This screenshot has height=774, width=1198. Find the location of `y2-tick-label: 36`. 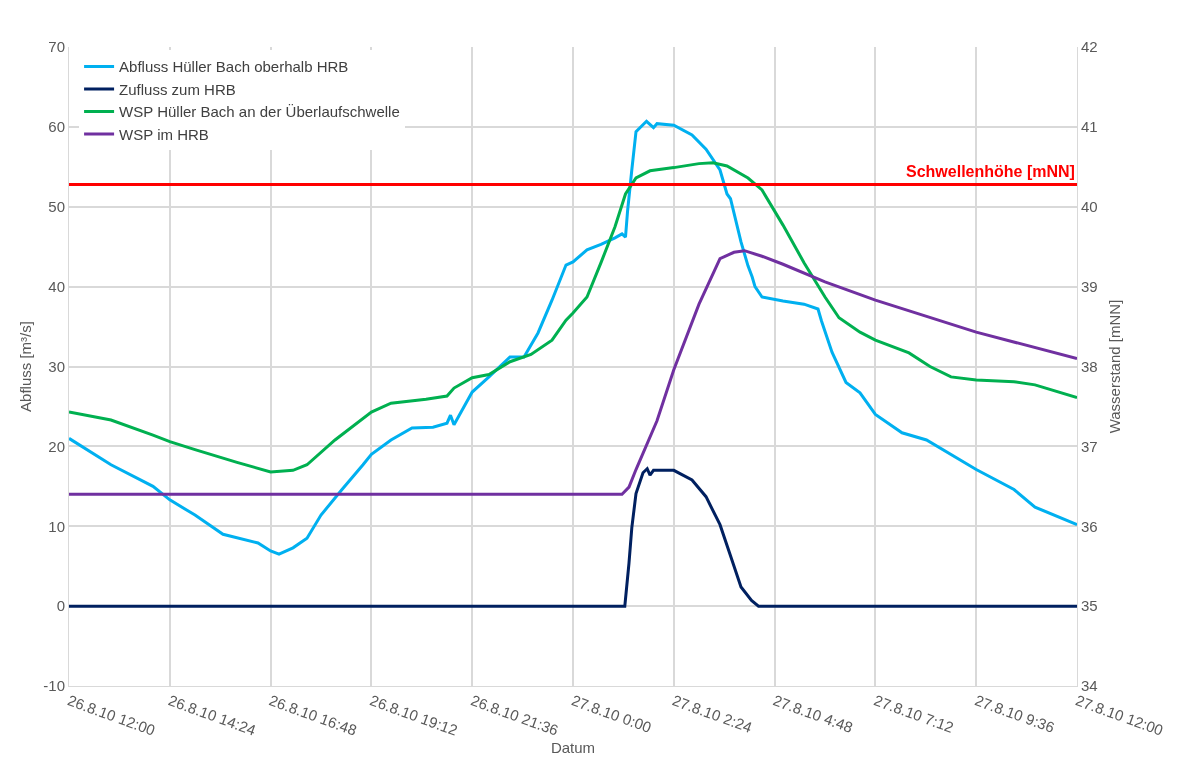

y2-tick-label: 36 is located at coordinates (1089, 526).